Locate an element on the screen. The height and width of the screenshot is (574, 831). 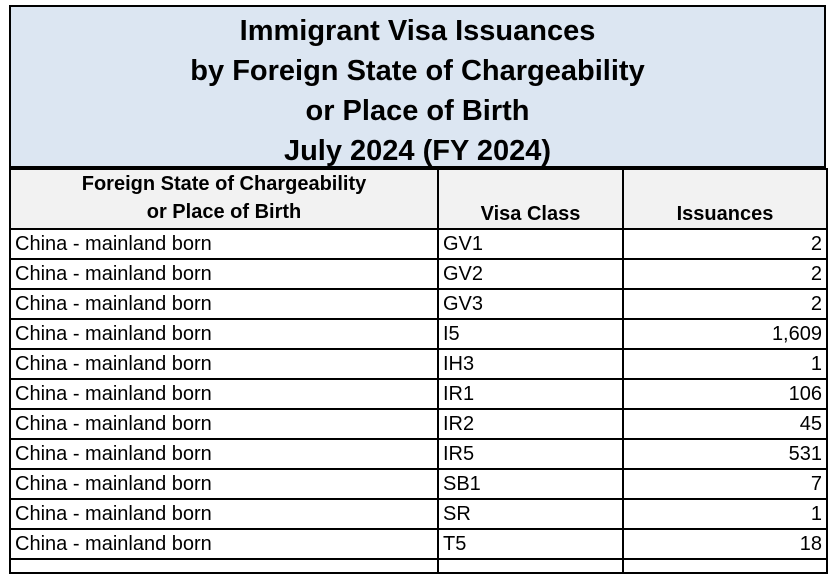
column-header-state-line2: or Place of Birth is located at coordinates (224, 212).